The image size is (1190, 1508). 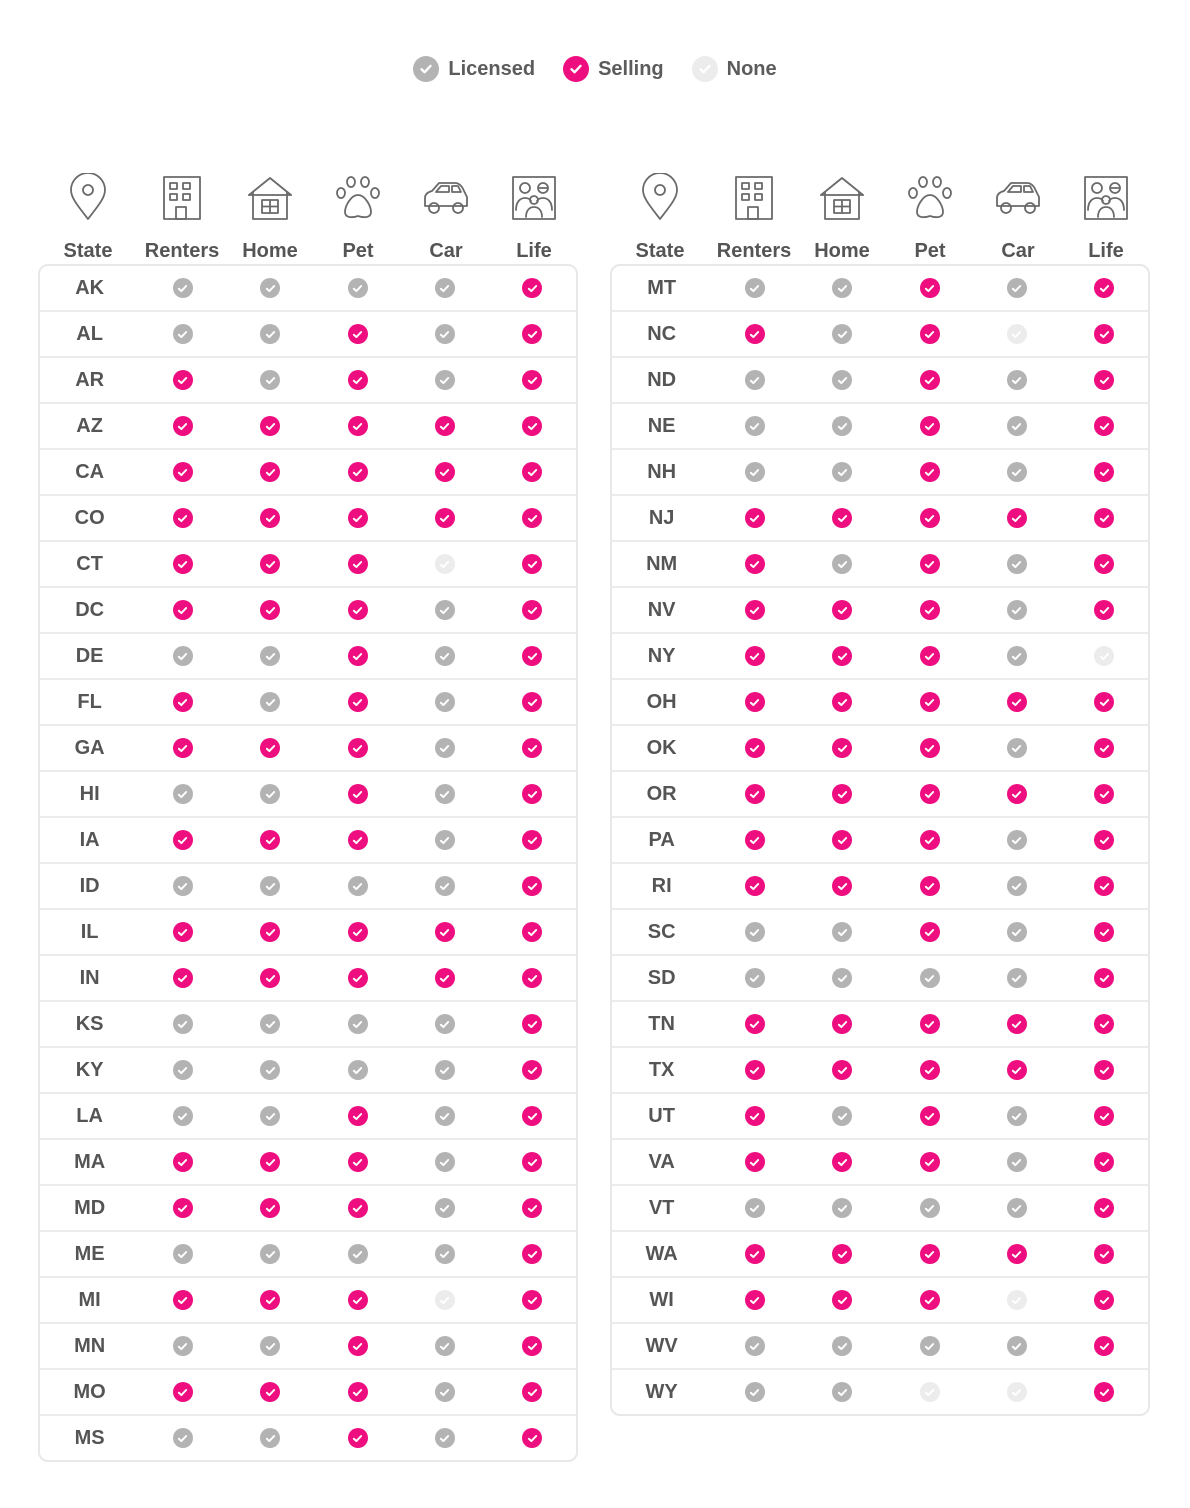 I want to click on column-label: Car, so click(x=446, y=251).